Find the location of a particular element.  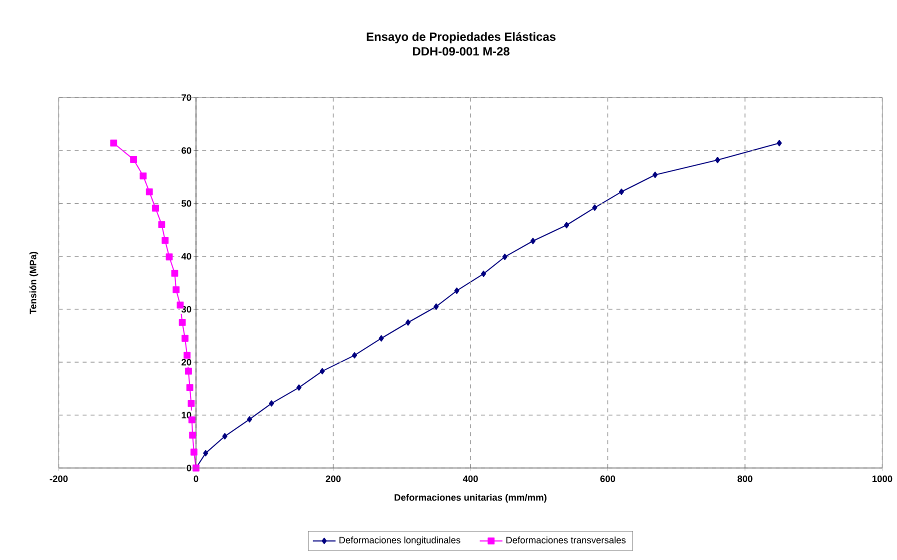

x-tick-label: 800 is located at coordinates (745, 479).